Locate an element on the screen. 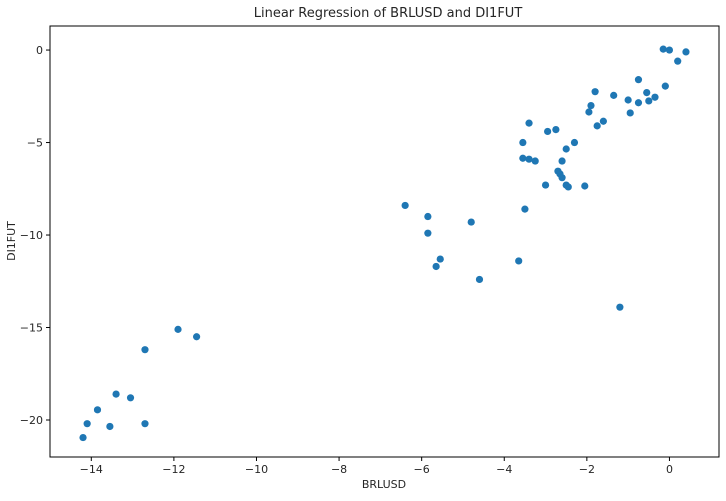  x-tick-label: −4 is located at coordinates (504, 469).